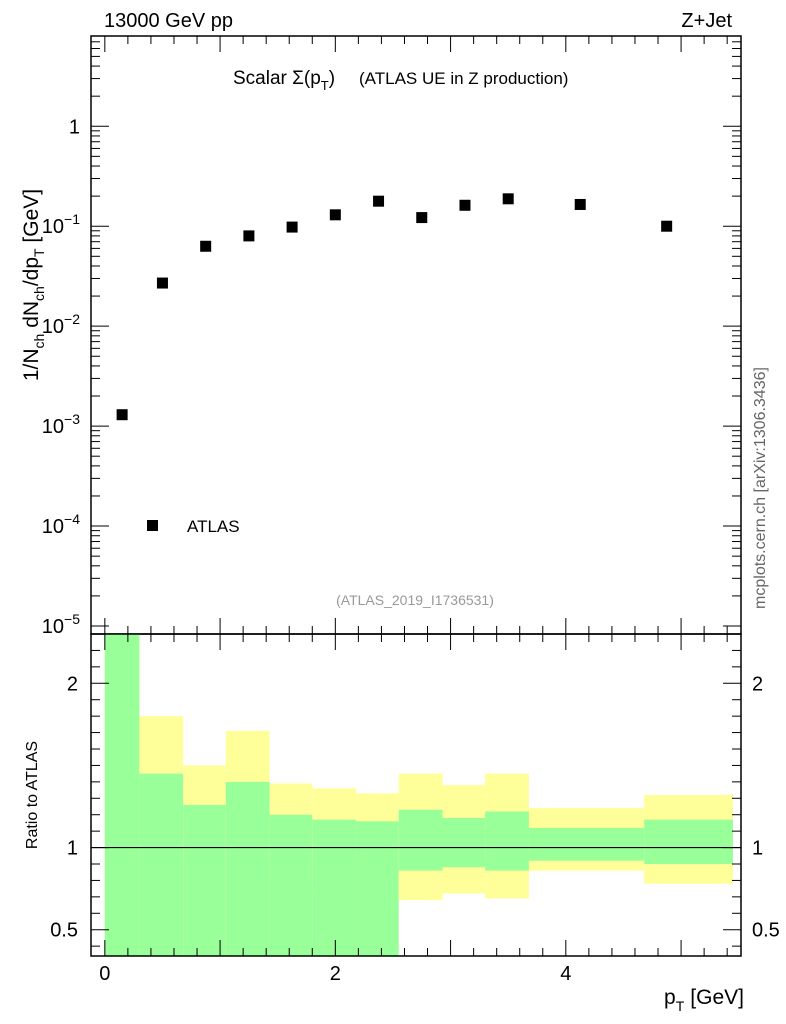 The image size is (786, 1024). What do you see at coordinates (32, 795) in the screenshot?
I see `ratio-y-axis-label: Ratio to ATLAS` at bounding box center [32, 795].